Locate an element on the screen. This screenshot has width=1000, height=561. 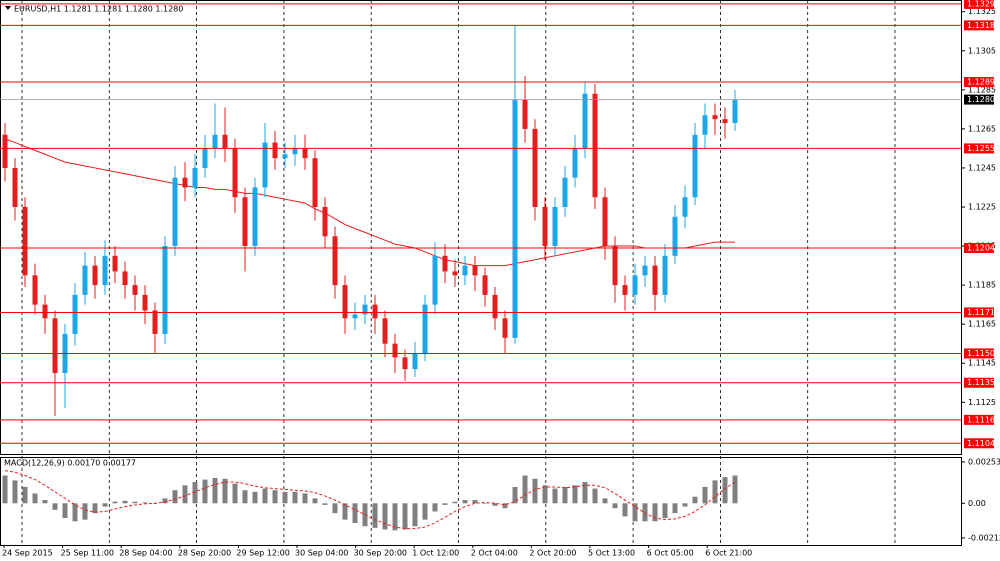
x-tick-label: 28 Sep 20:00 is located at coordinates (204, 553).